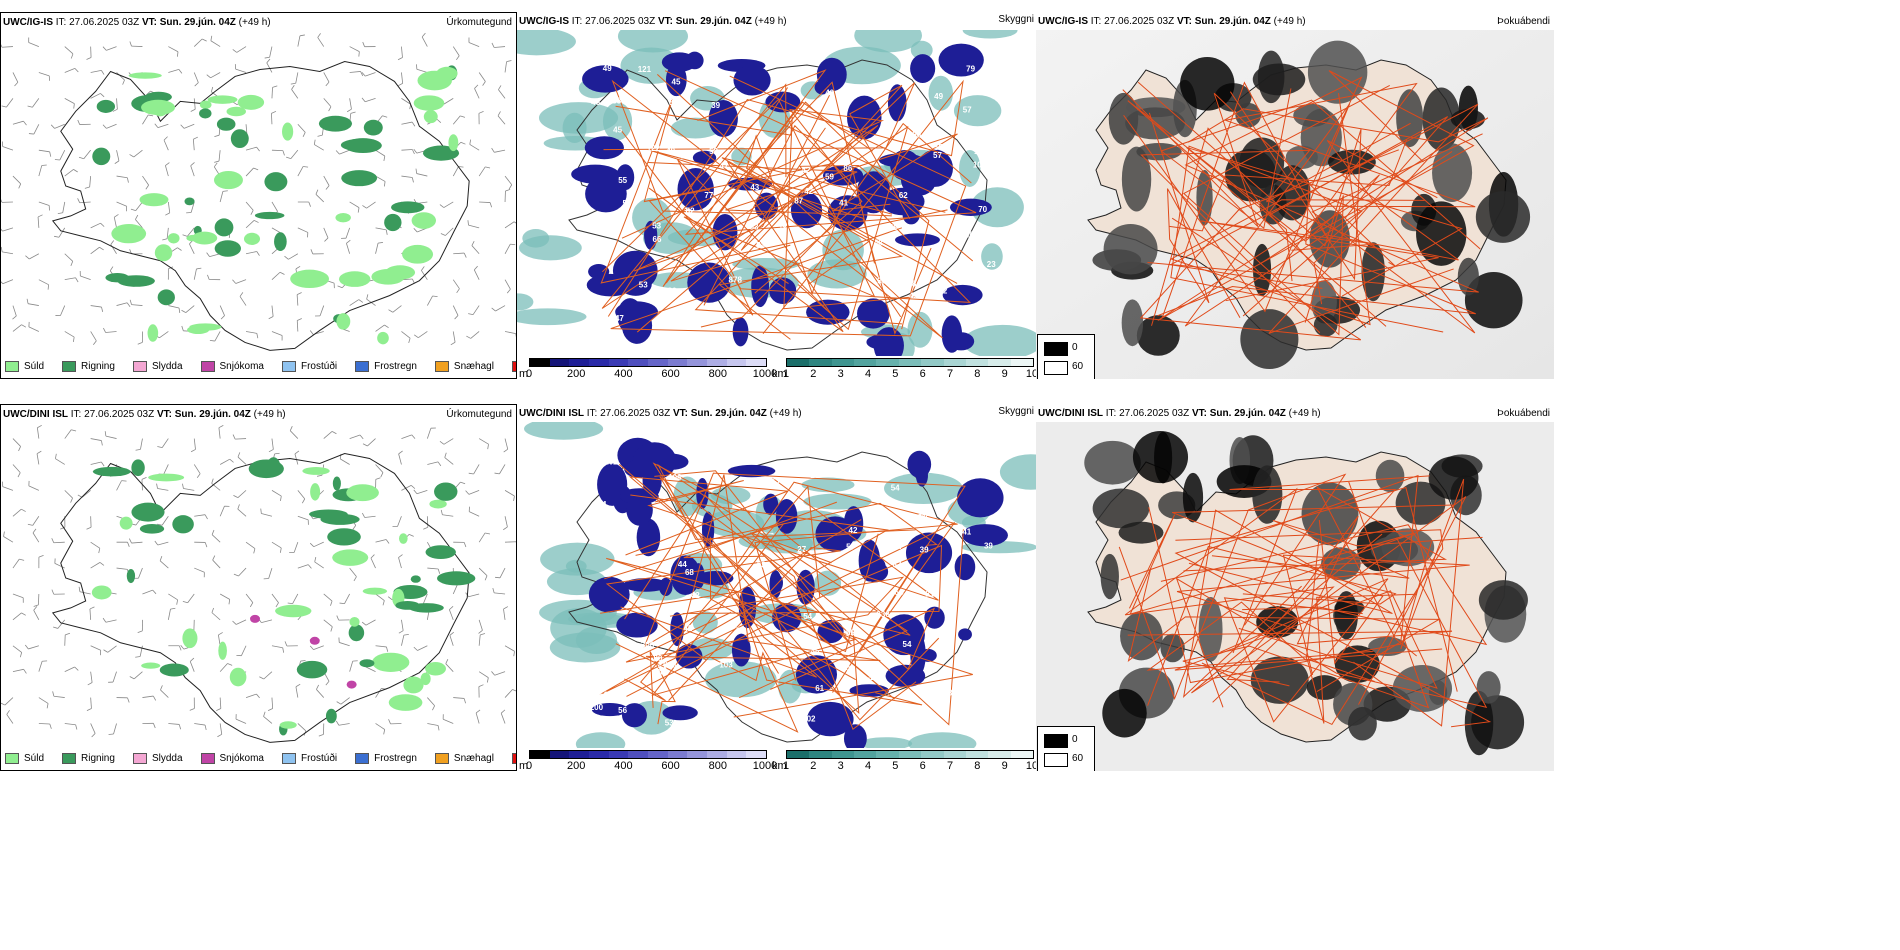 This screenshot has width=1900, height=950. Describe the element at coordinates (188, 22) in the screenshot. I see `valid-time: VT: Sun. 29.jún. 04Z` at that location.